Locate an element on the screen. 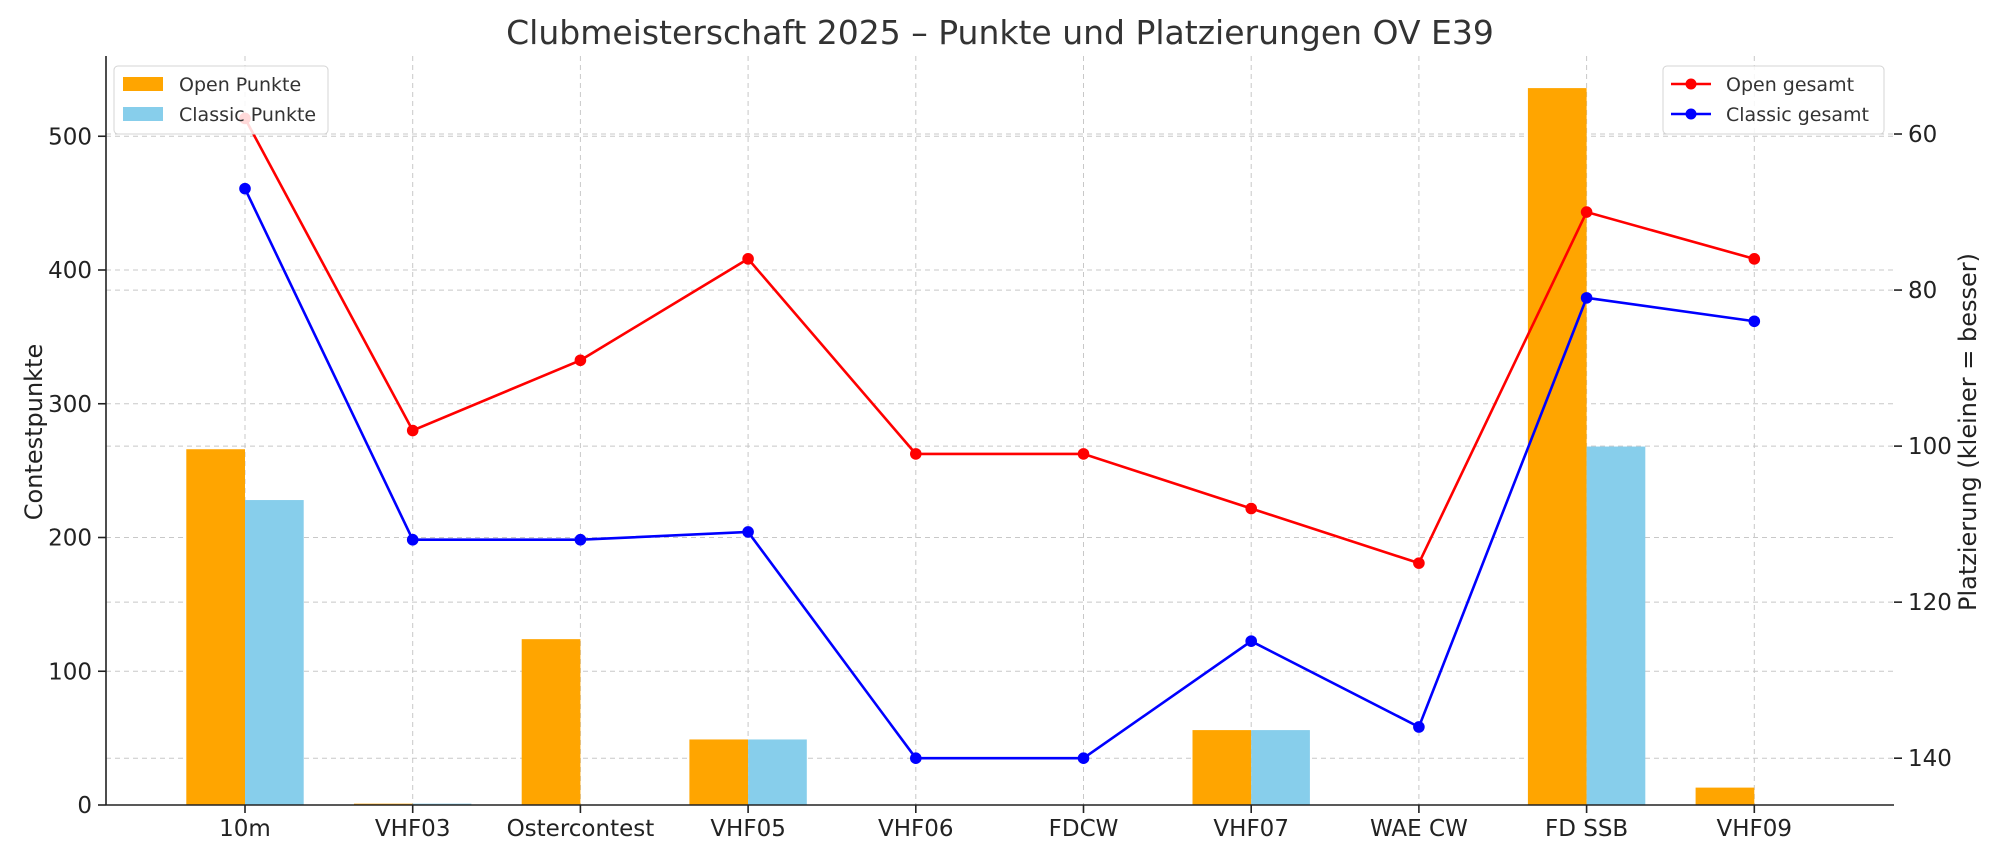 The image size is (2000, 857). legend-label-open-gesamt: Open gesamt is located at coordinates (1790, 85).